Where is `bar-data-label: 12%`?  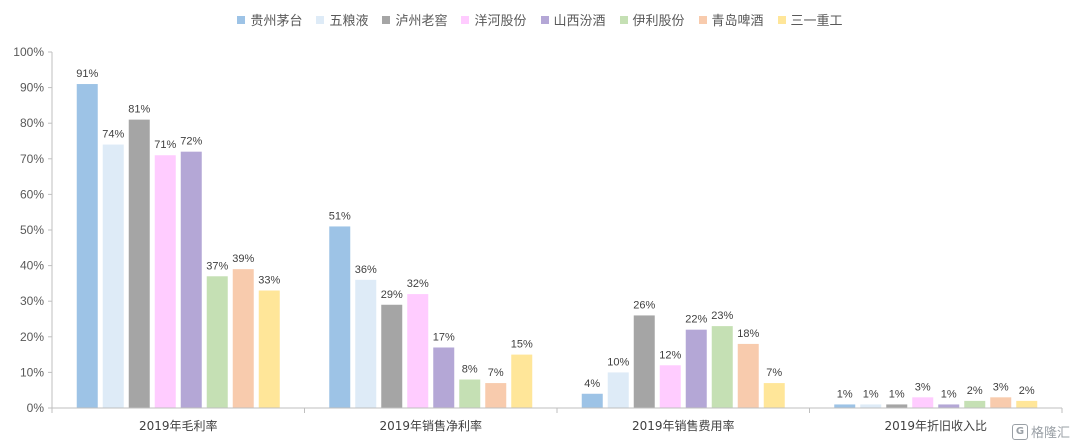
bar-data-label: 12% is located at coordinates (670, 355).